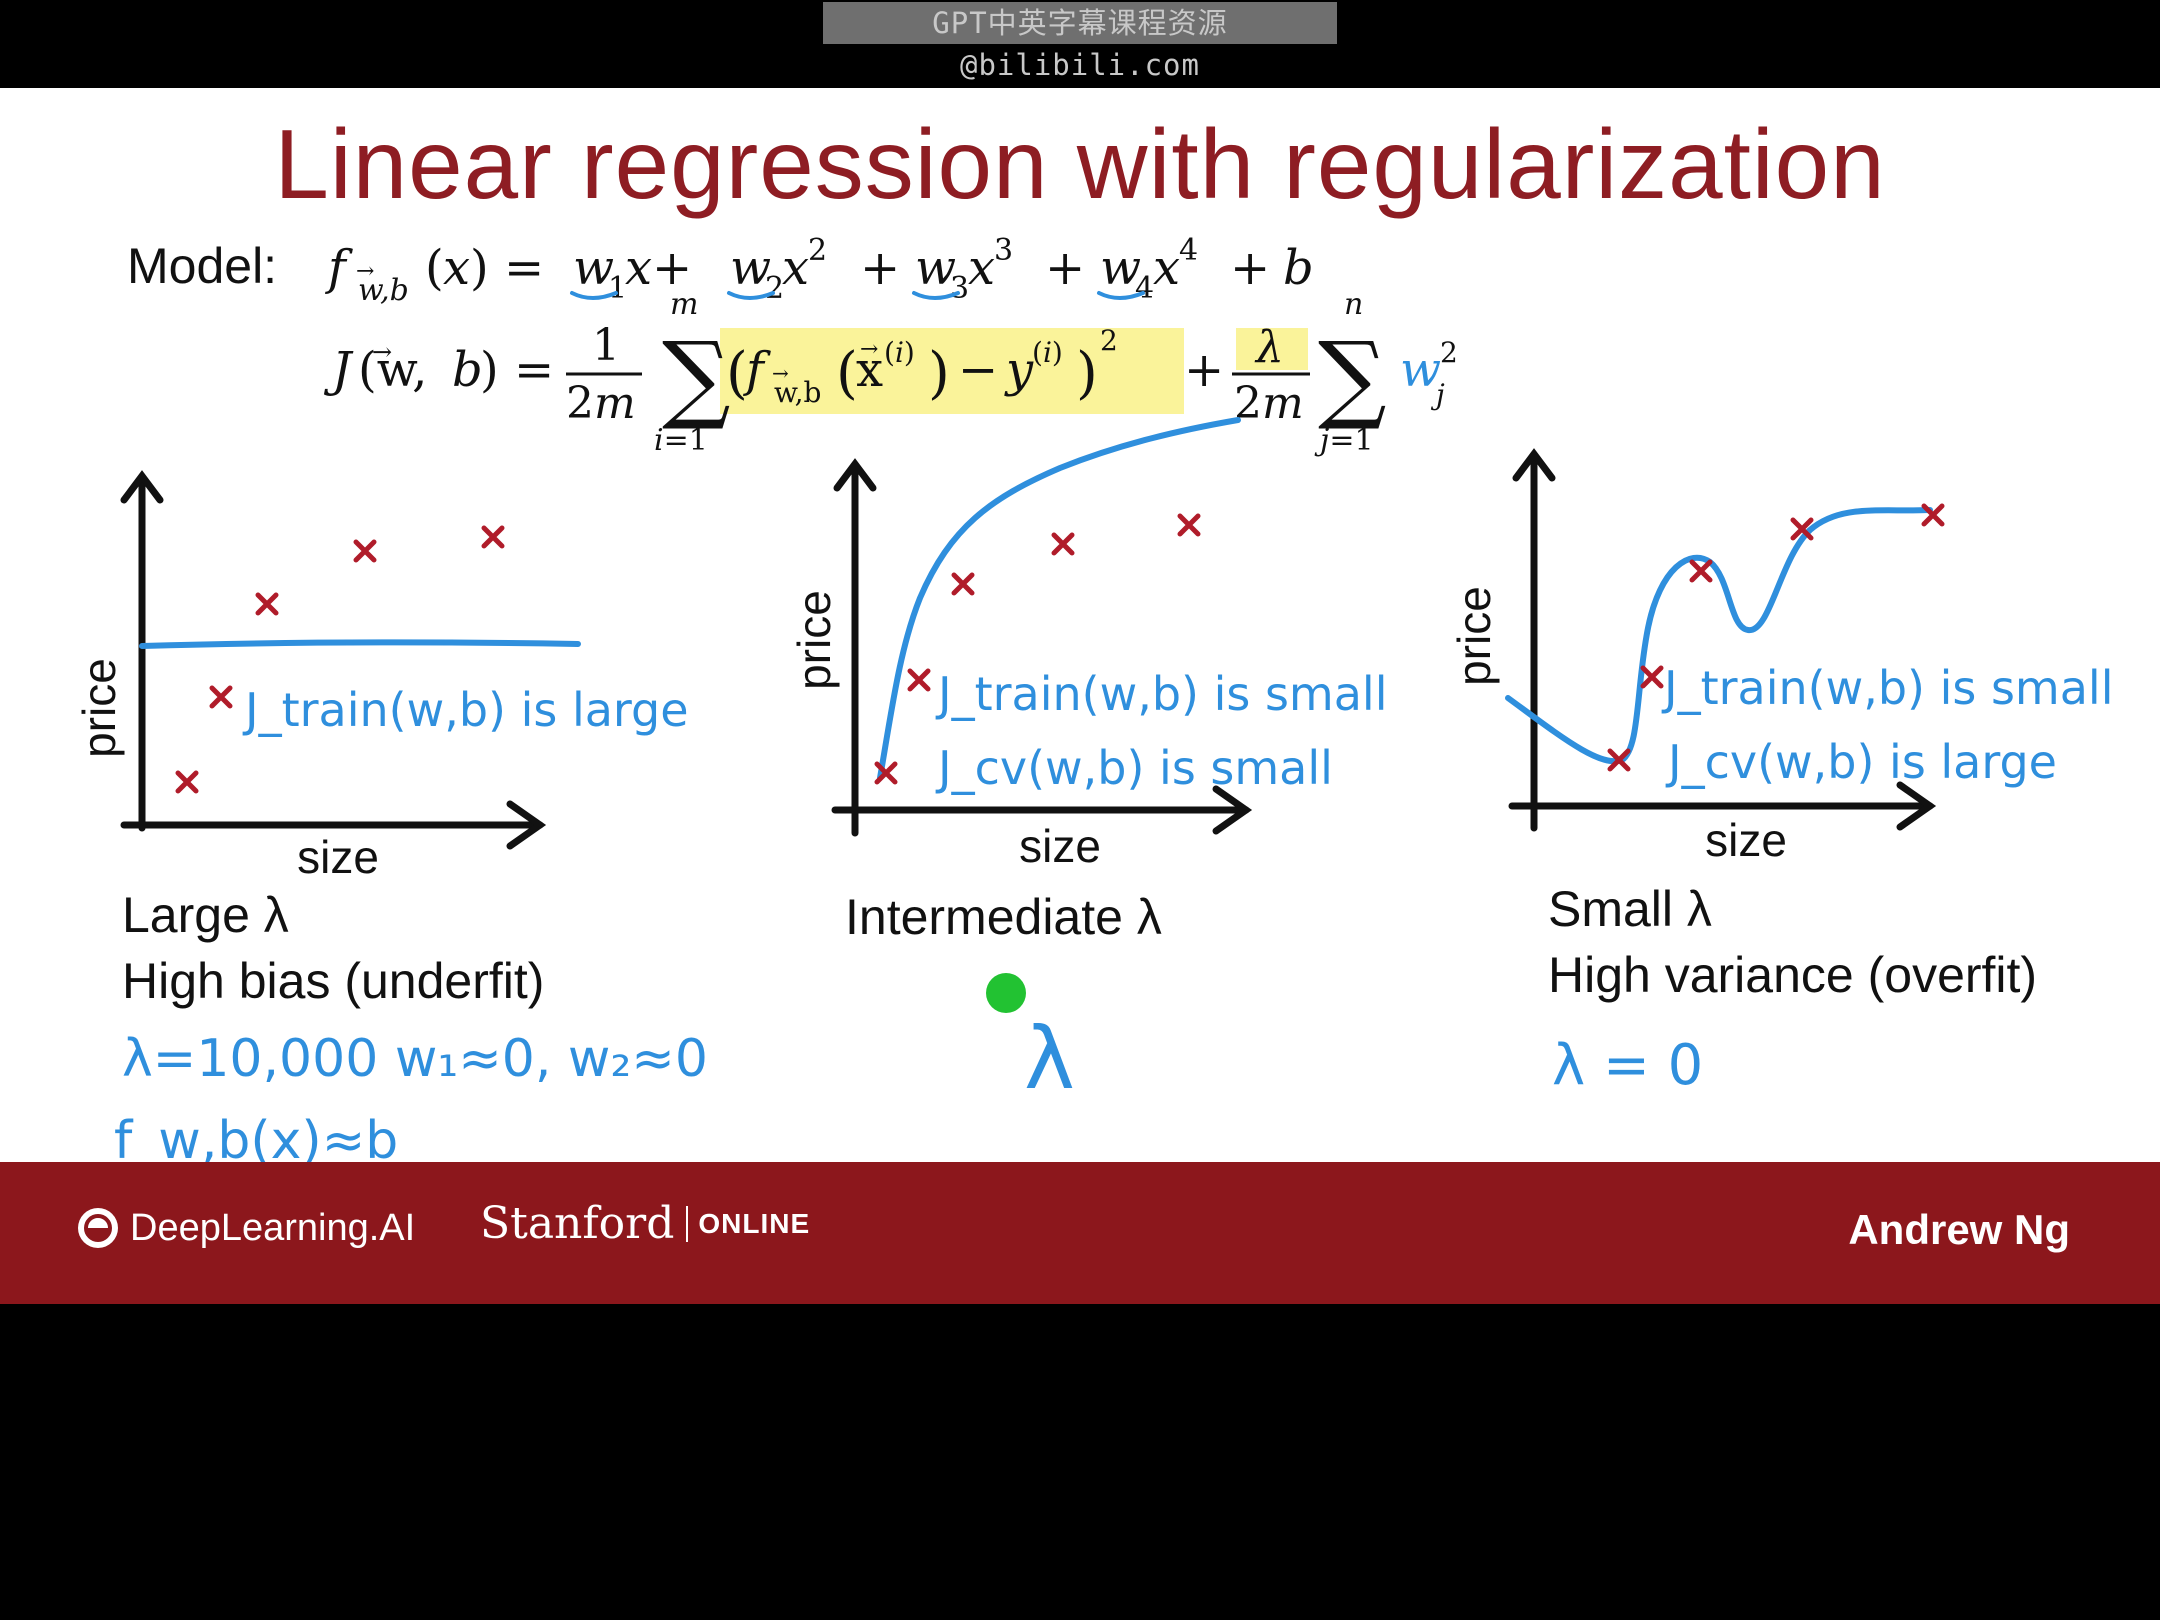 The image size is (2160, 1620). I want to click on x-axis-label-1: size, so click(338, 857).